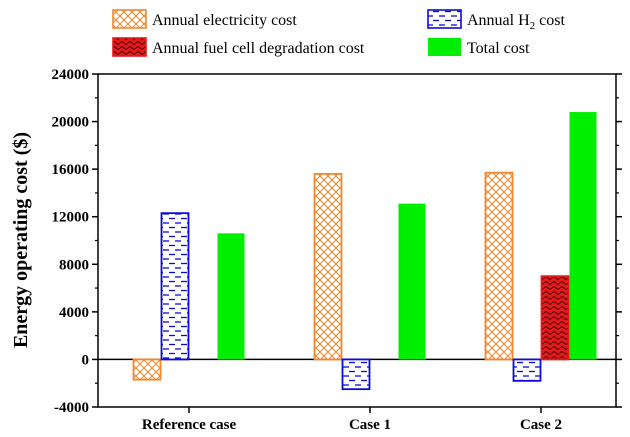 This screenshot has height=437, width=630. I want to click on bar-annual-h2-cost-reference-case, so click(175, 286).